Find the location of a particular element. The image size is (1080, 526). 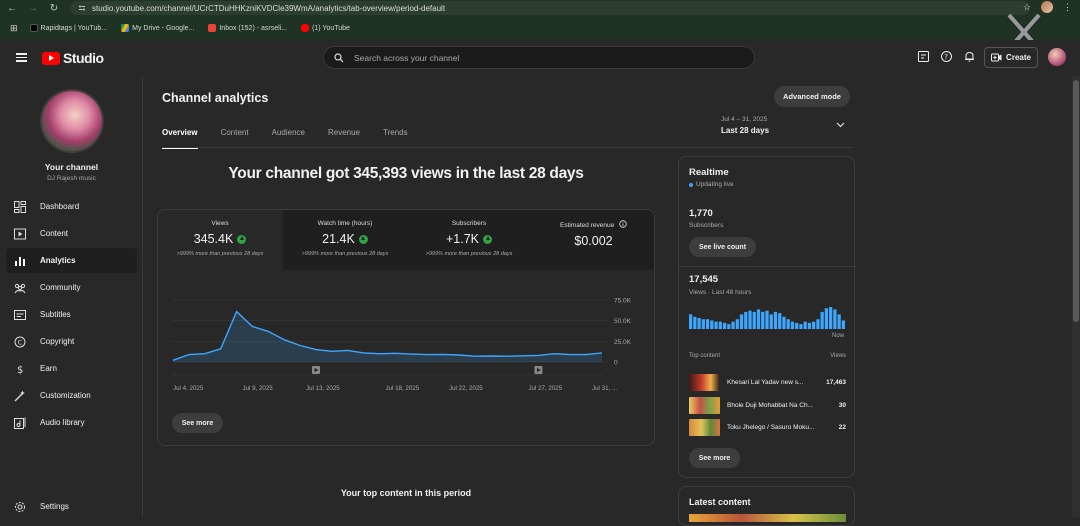

forward-icon: → is located at coordinates (33, 8).